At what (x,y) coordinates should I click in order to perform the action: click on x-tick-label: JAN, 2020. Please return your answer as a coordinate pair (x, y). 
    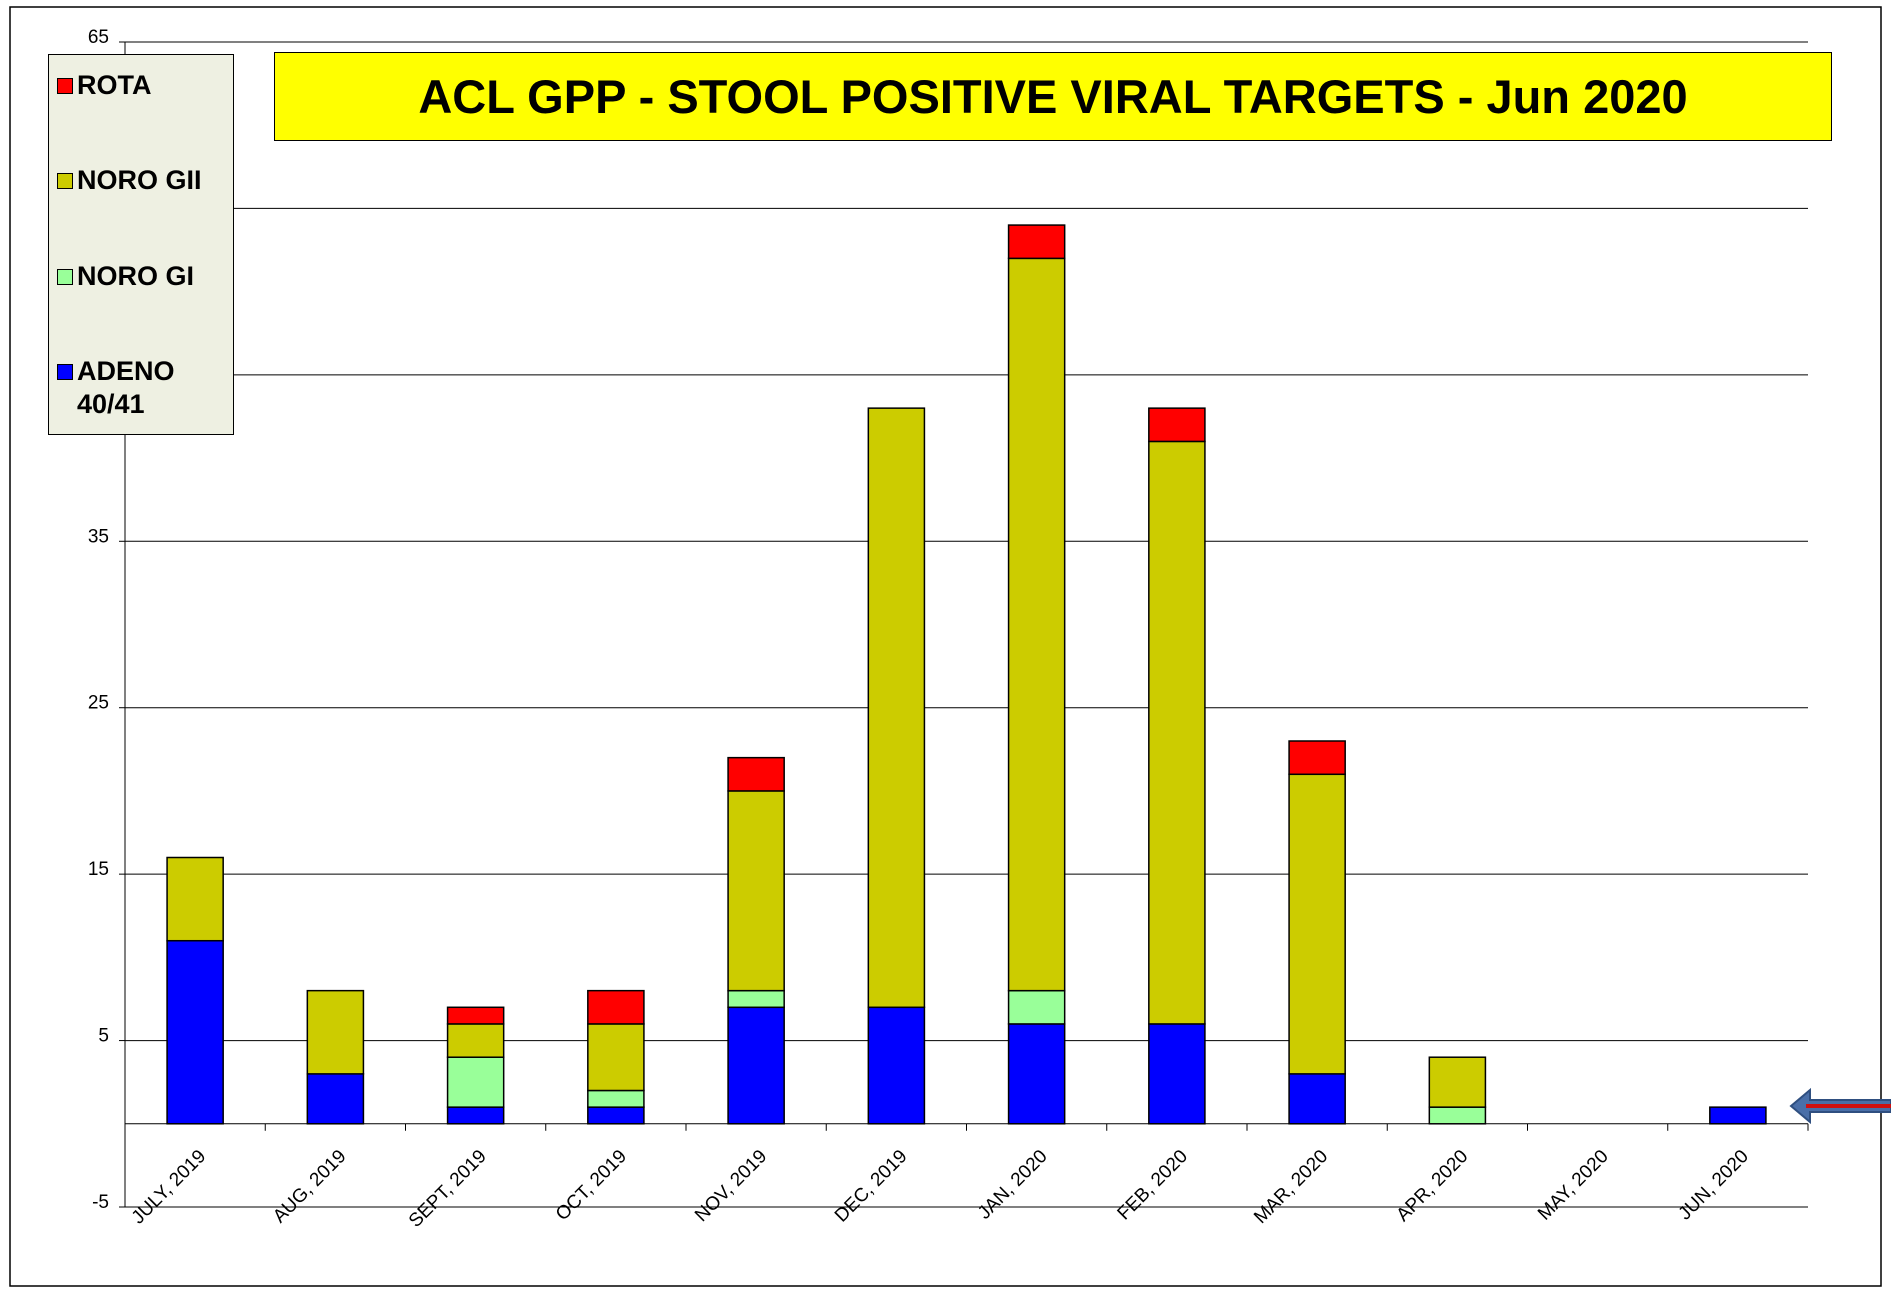
    Looking at the image, I should click on (1013, 1185).